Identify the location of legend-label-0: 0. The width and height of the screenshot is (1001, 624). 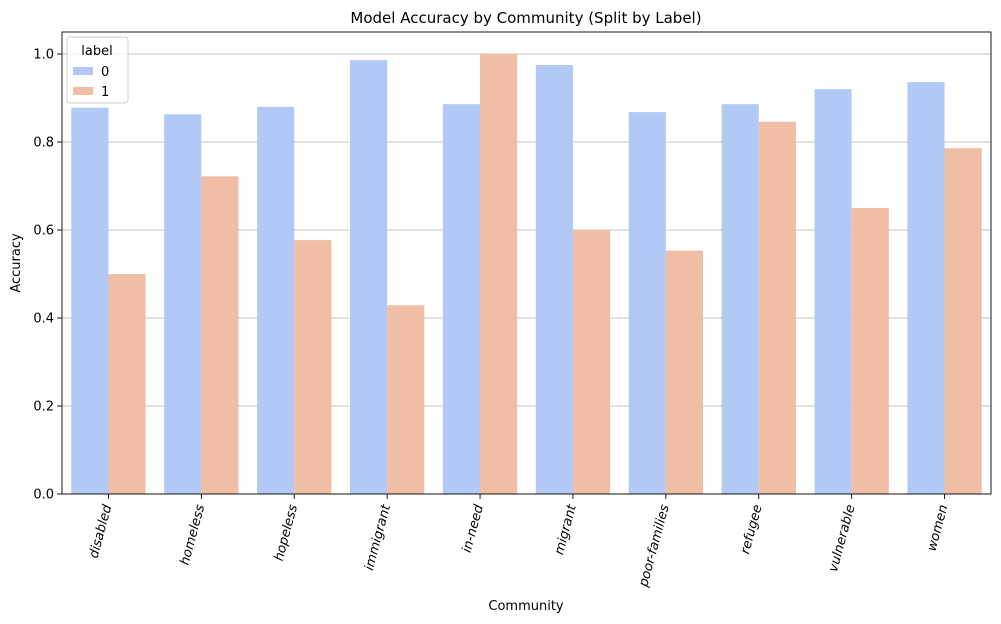
(105, 72).